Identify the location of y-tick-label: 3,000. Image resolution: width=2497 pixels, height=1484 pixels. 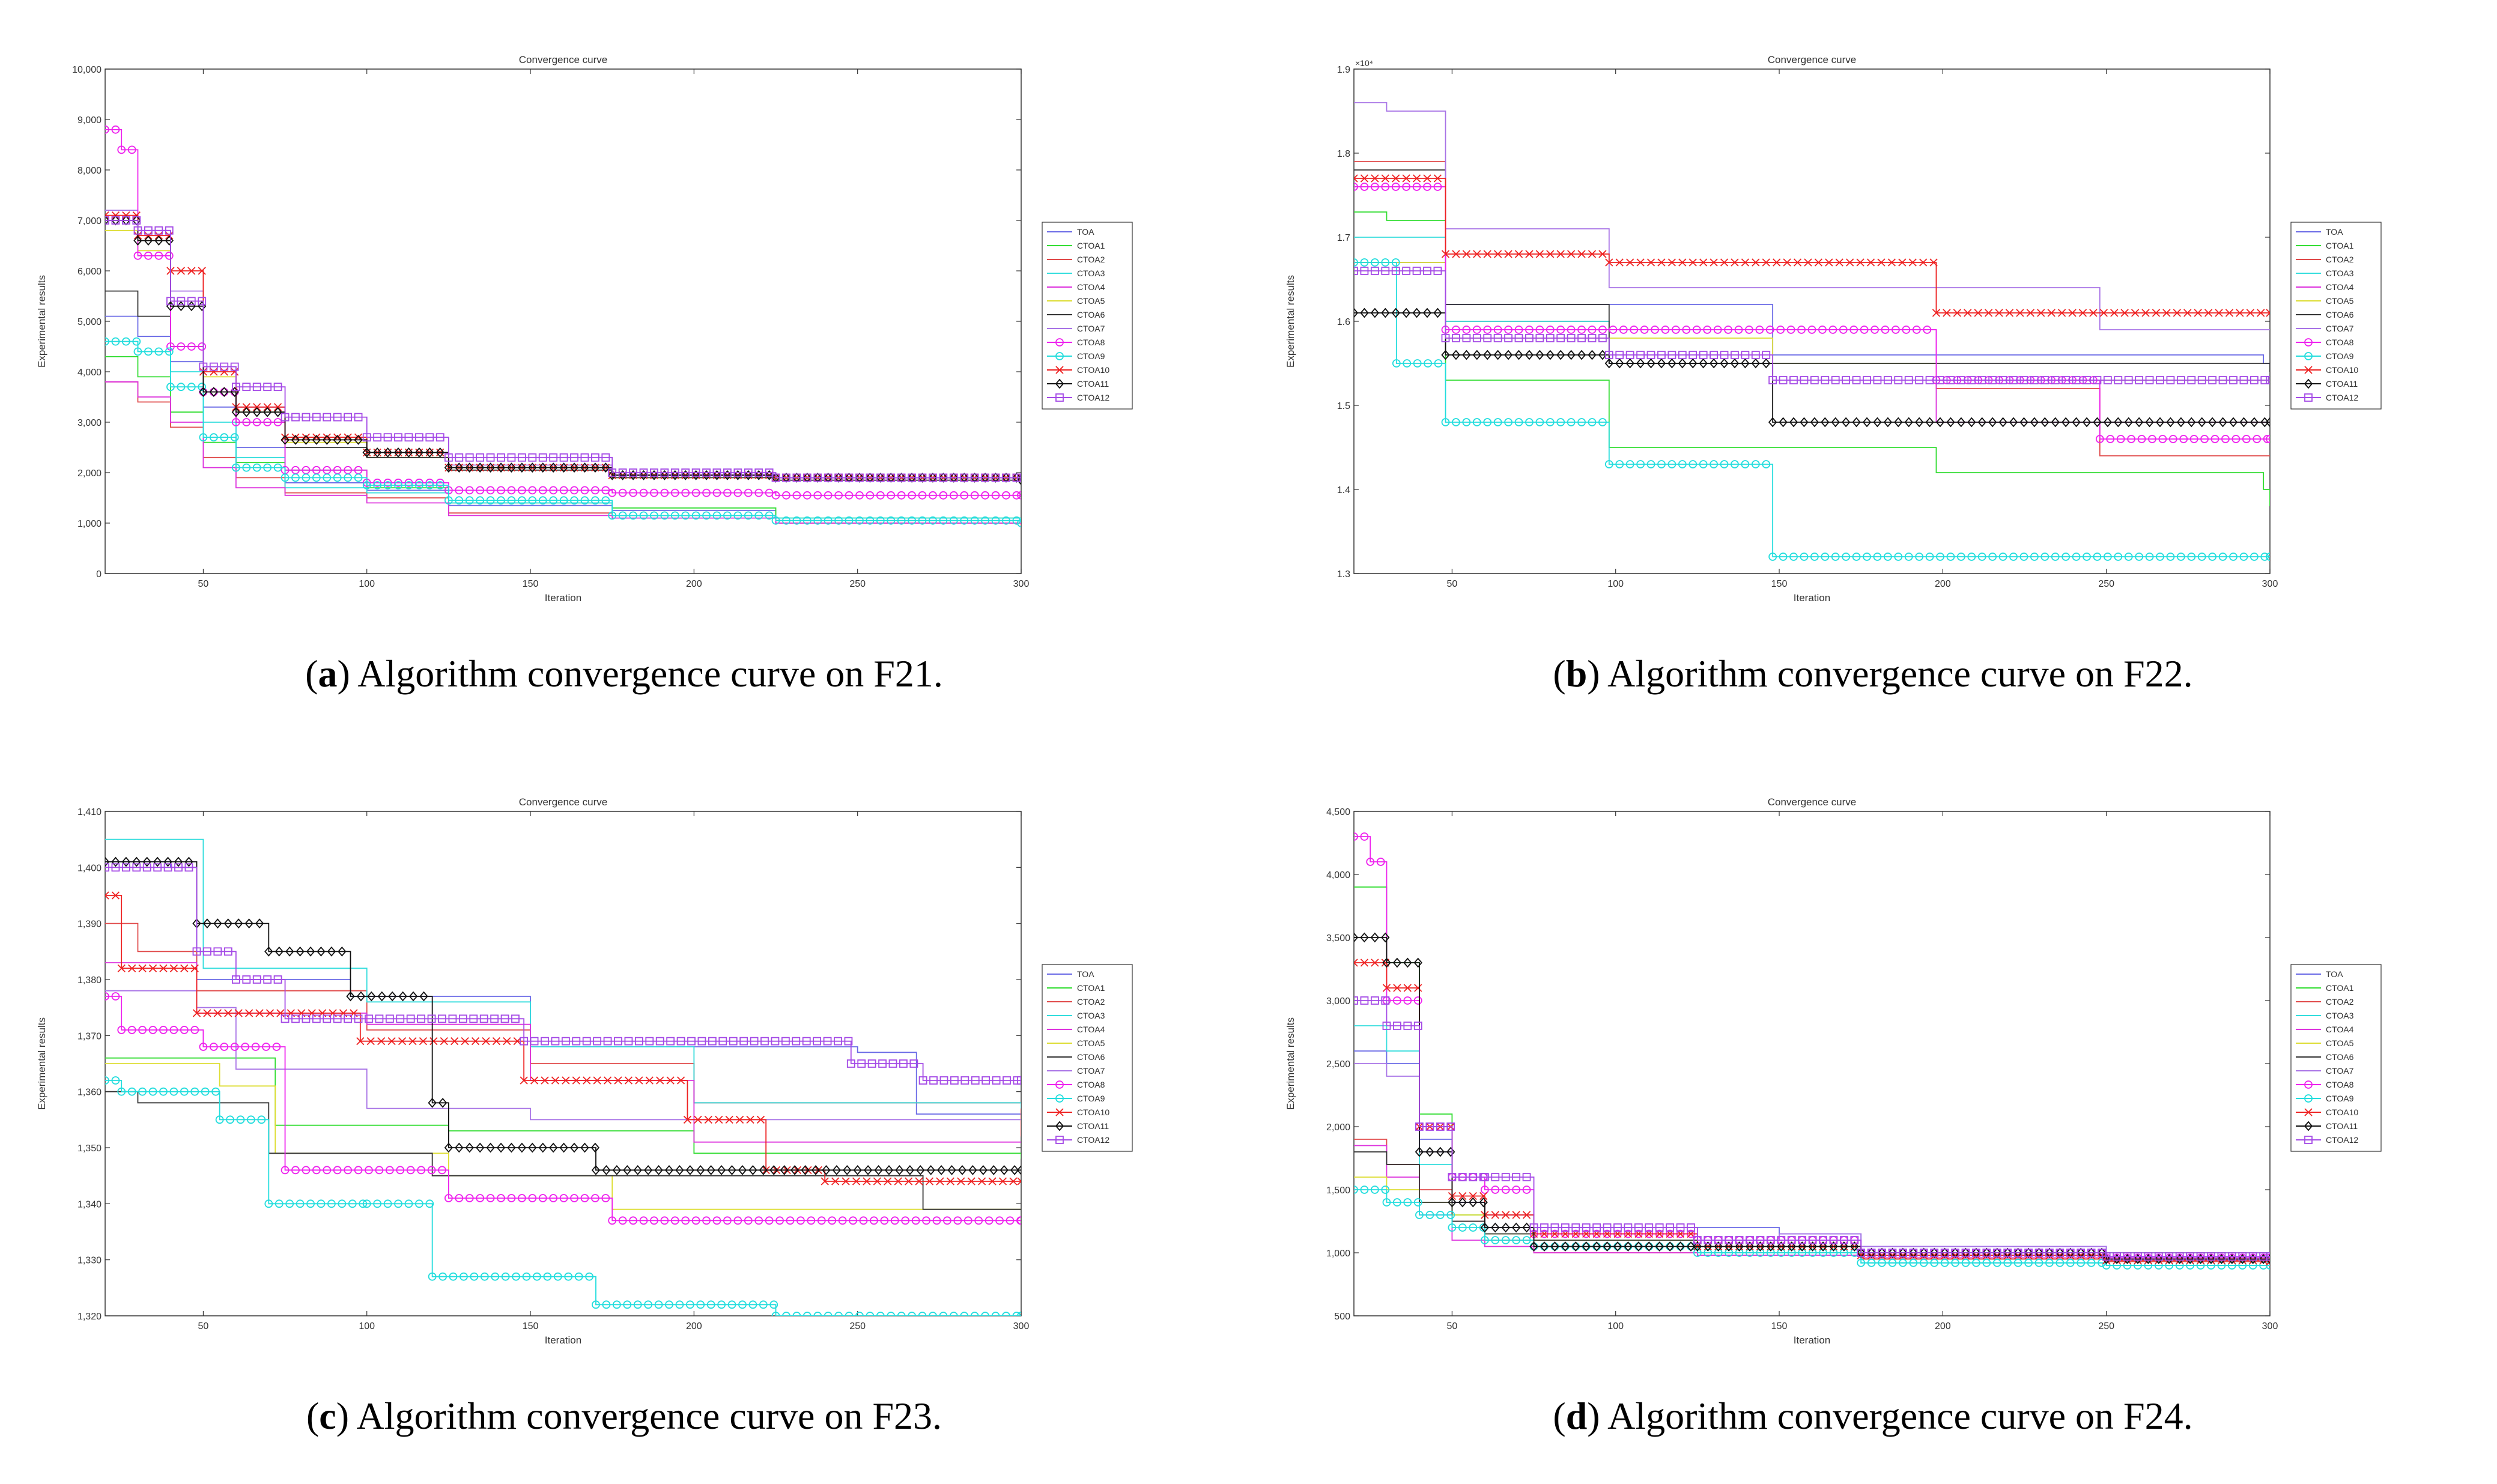
(1338, 1002).